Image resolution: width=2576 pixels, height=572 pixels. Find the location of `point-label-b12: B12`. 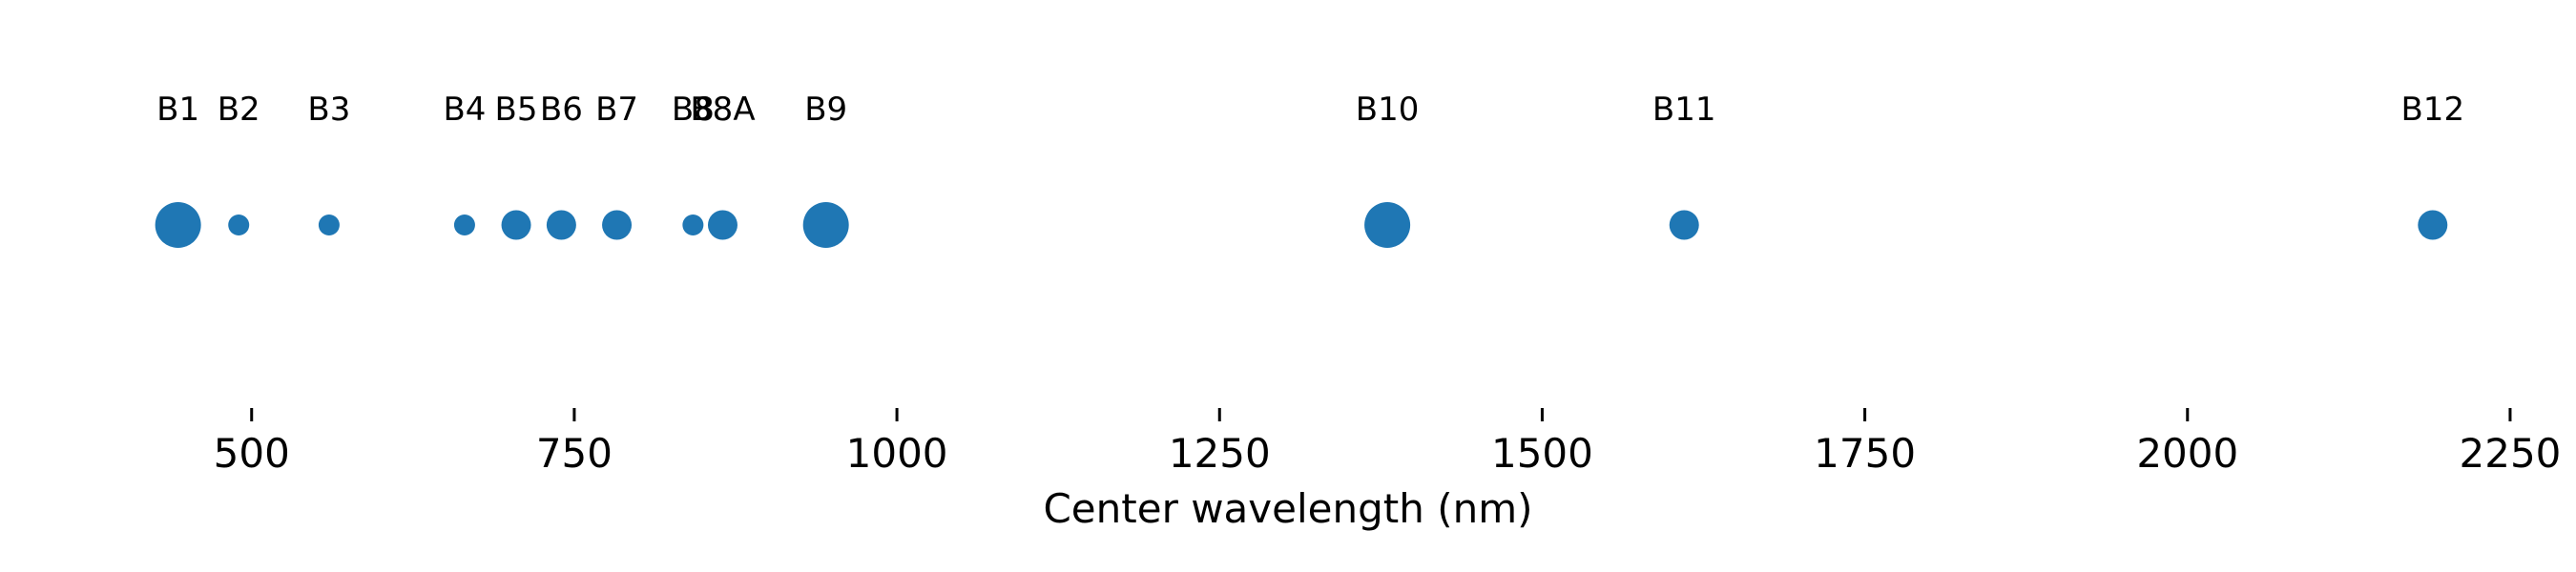

point-label-b12: B12 is located at coordinates (2432, 110).